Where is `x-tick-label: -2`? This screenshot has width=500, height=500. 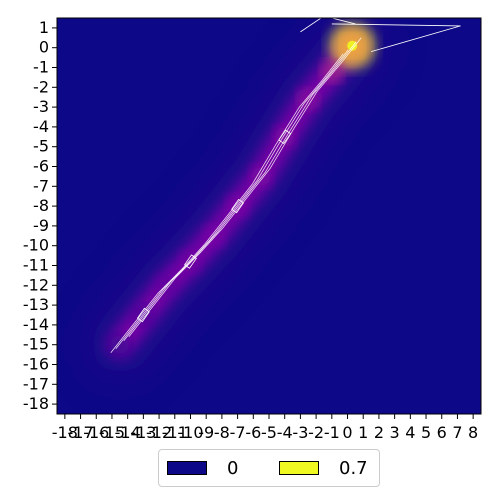
x-tick-label: -2 is located at coordinates (316, 432).